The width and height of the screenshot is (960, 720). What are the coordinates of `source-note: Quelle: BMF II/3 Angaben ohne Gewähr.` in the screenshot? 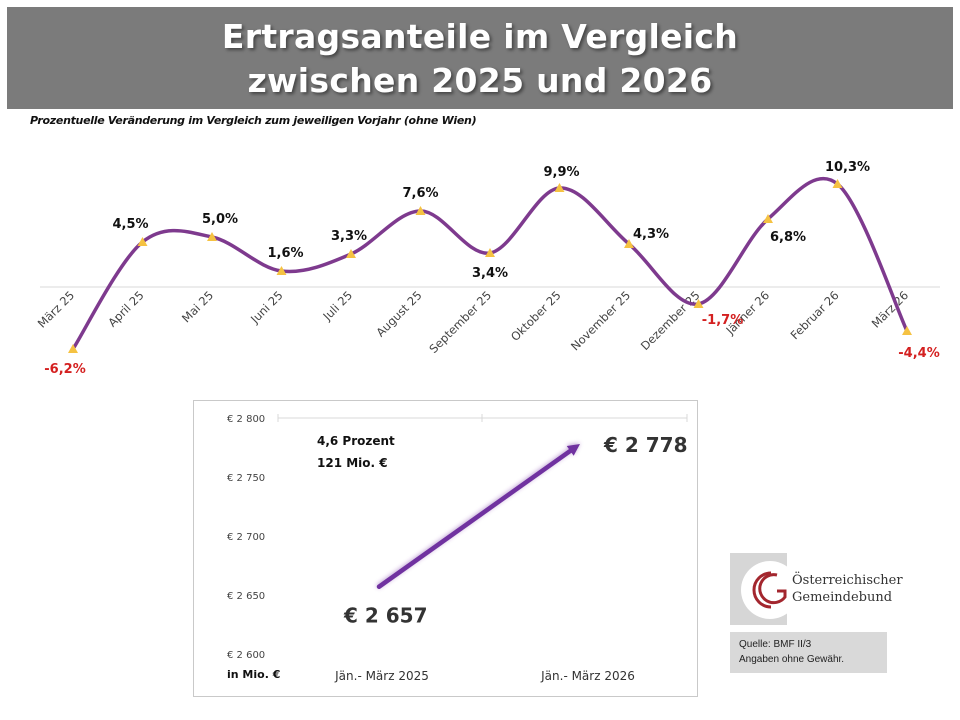 It's located at (791, 652).